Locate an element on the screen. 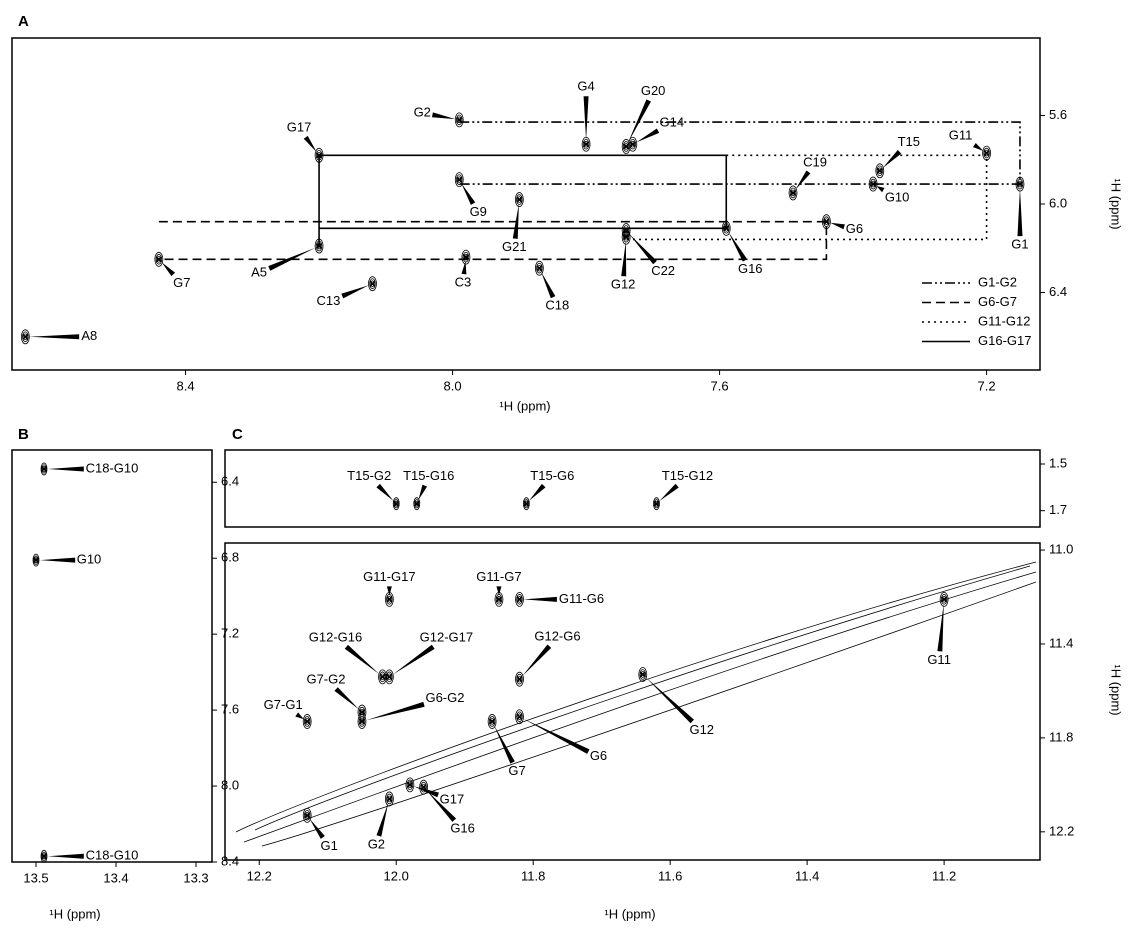 This screenshot has height=929, width=1130. y-tick-label: 11.0 is located at coordinates (1061, 548).